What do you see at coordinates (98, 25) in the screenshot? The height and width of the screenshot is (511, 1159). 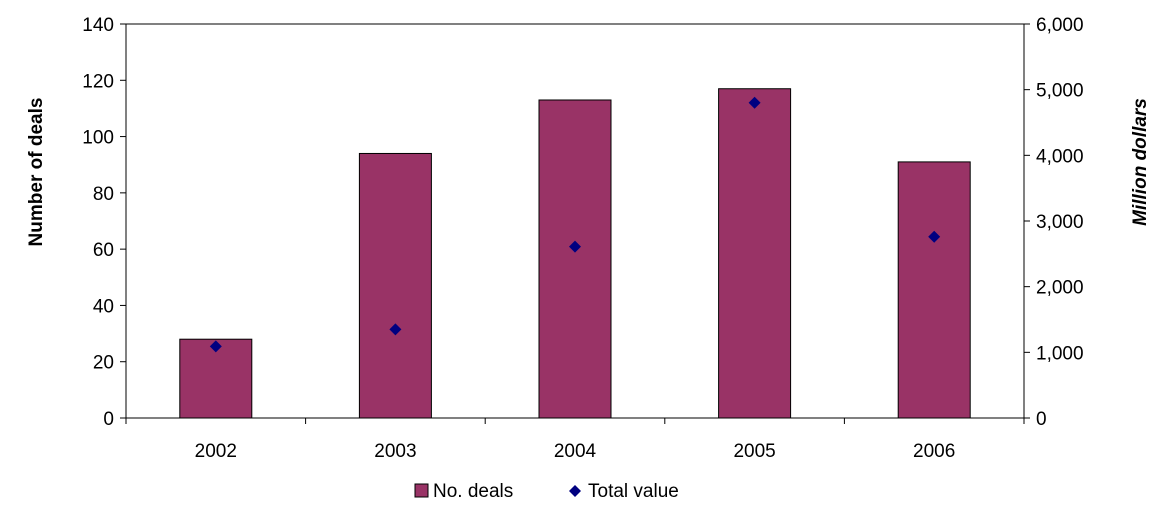 I see `y-tick-label: 140` at bounding box center [98, 25].